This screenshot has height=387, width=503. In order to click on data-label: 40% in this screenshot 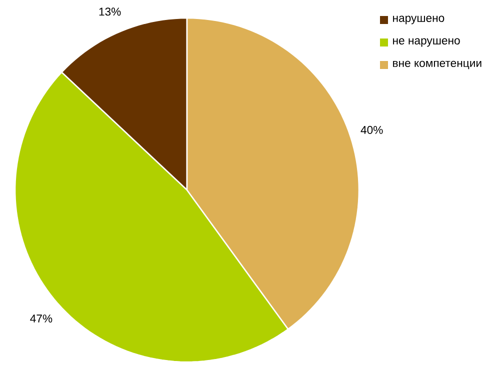, I will do `click(371, 130)`.